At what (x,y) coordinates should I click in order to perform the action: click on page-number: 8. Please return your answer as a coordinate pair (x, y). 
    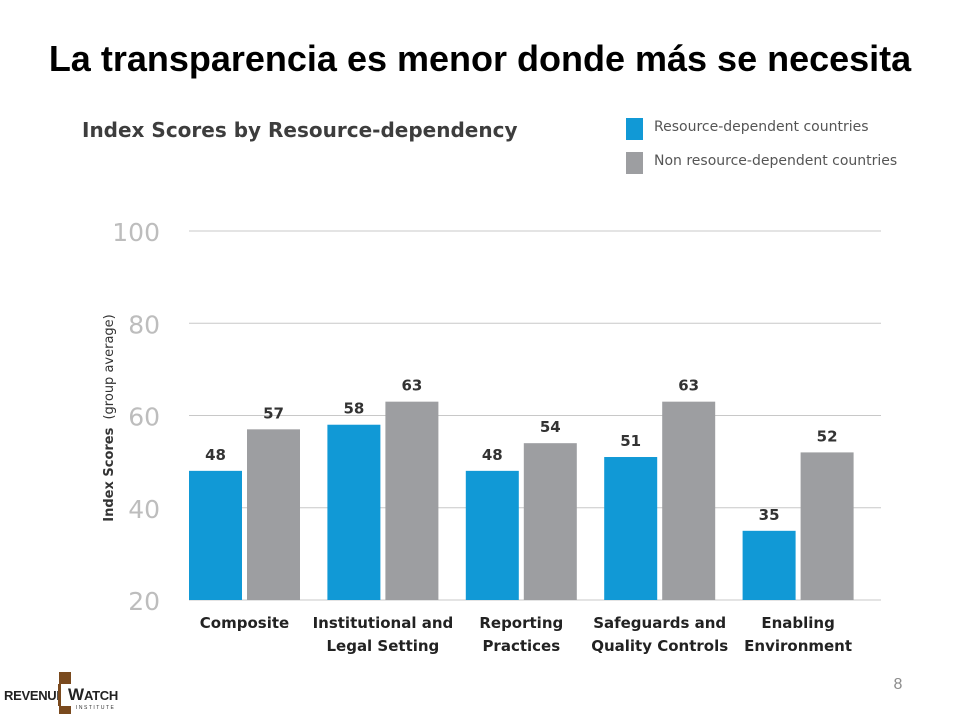
    Looking at the image, I should click on (898, 684).